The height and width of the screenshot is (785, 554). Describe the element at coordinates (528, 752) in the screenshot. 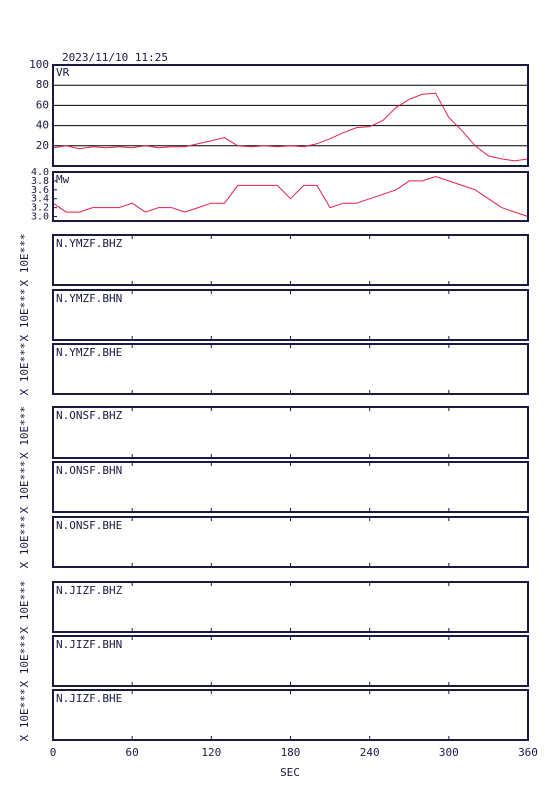

I see `x-tick-label: 360` at that location.